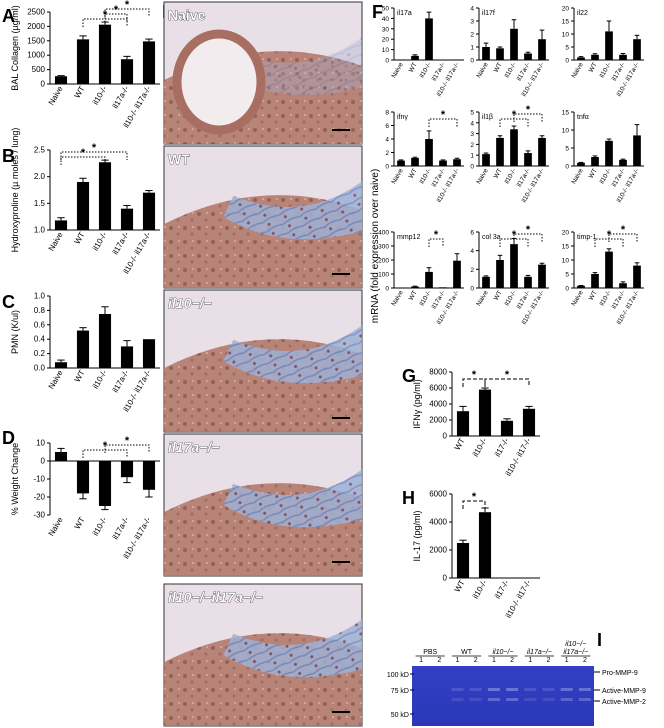 This screenshot has height=728, width=664. What do you see at coordinates (460, 585) in the screenshot?
I see `category-label-h-0: WT` at bounding box center [460, 585].